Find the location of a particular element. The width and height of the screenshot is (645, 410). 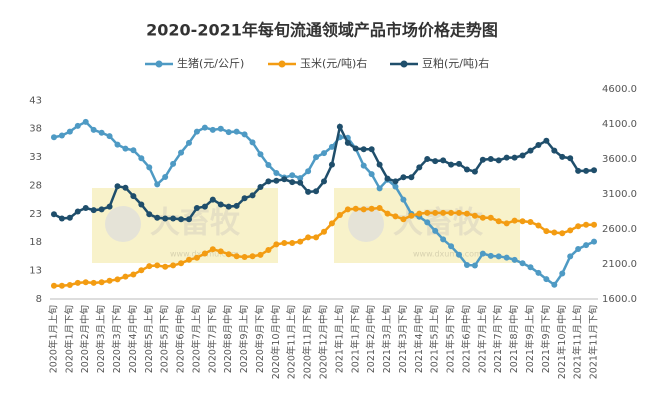

x-tick-label: 2021年2月中旬 is located at coordinates (371, 339).